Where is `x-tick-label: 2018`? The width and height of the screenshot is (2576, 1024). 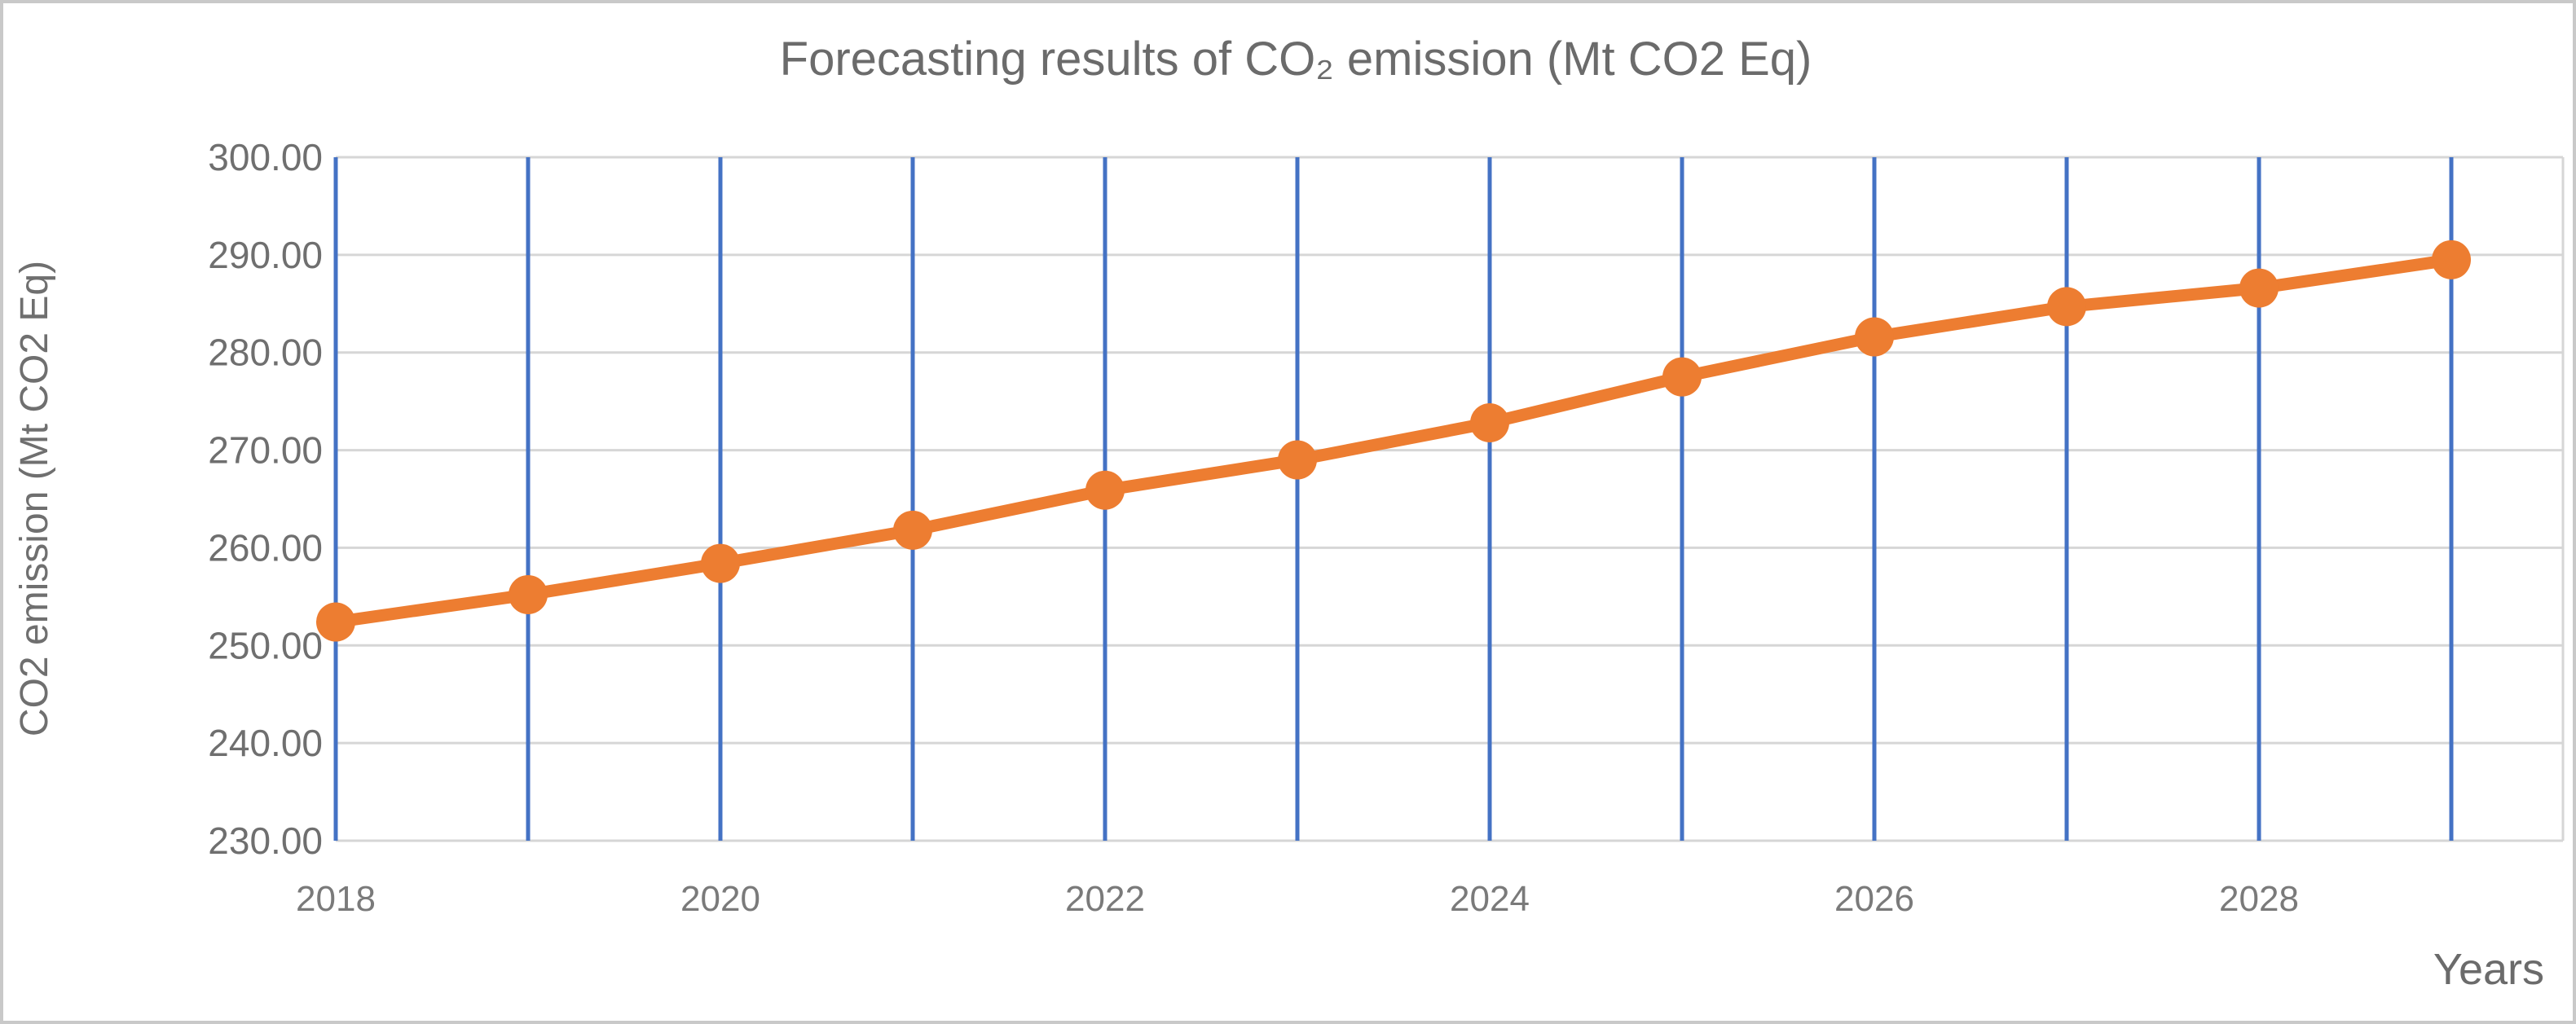 x-tick-label: 2018 is located at coordinates (336, 899).